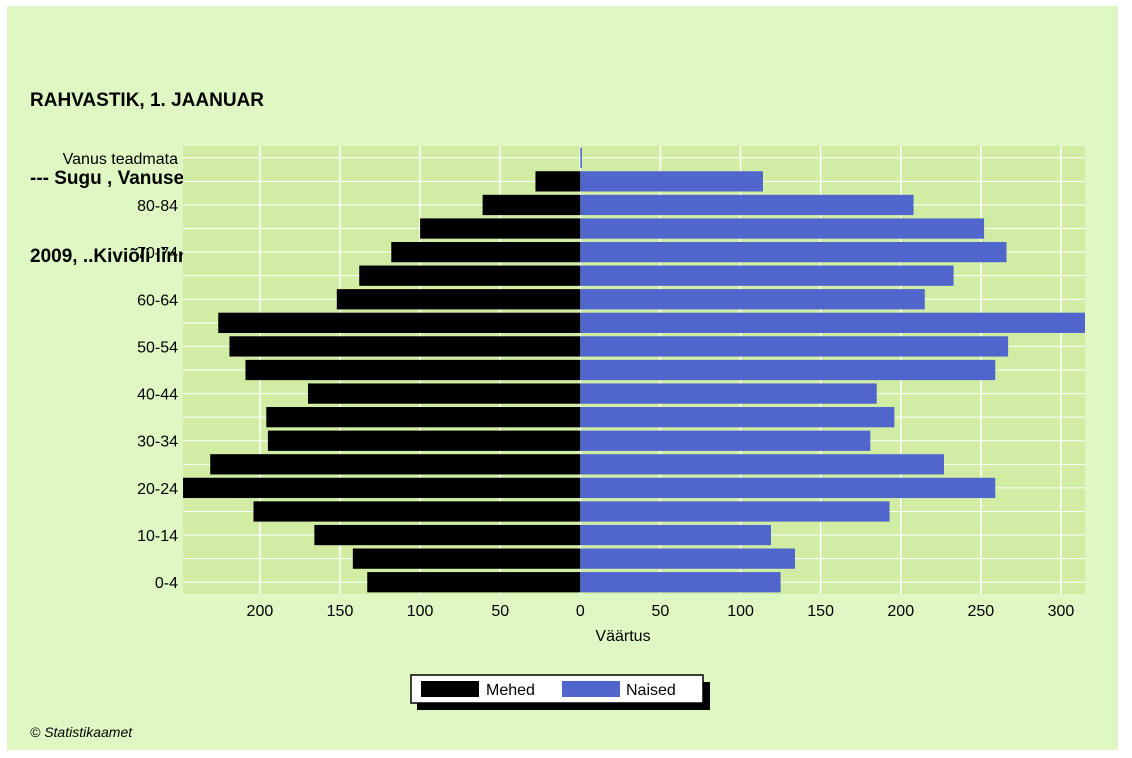 This screenshot has width=1132, height=758. I want to click on legend-swatch-mehed, so click(450, 689).